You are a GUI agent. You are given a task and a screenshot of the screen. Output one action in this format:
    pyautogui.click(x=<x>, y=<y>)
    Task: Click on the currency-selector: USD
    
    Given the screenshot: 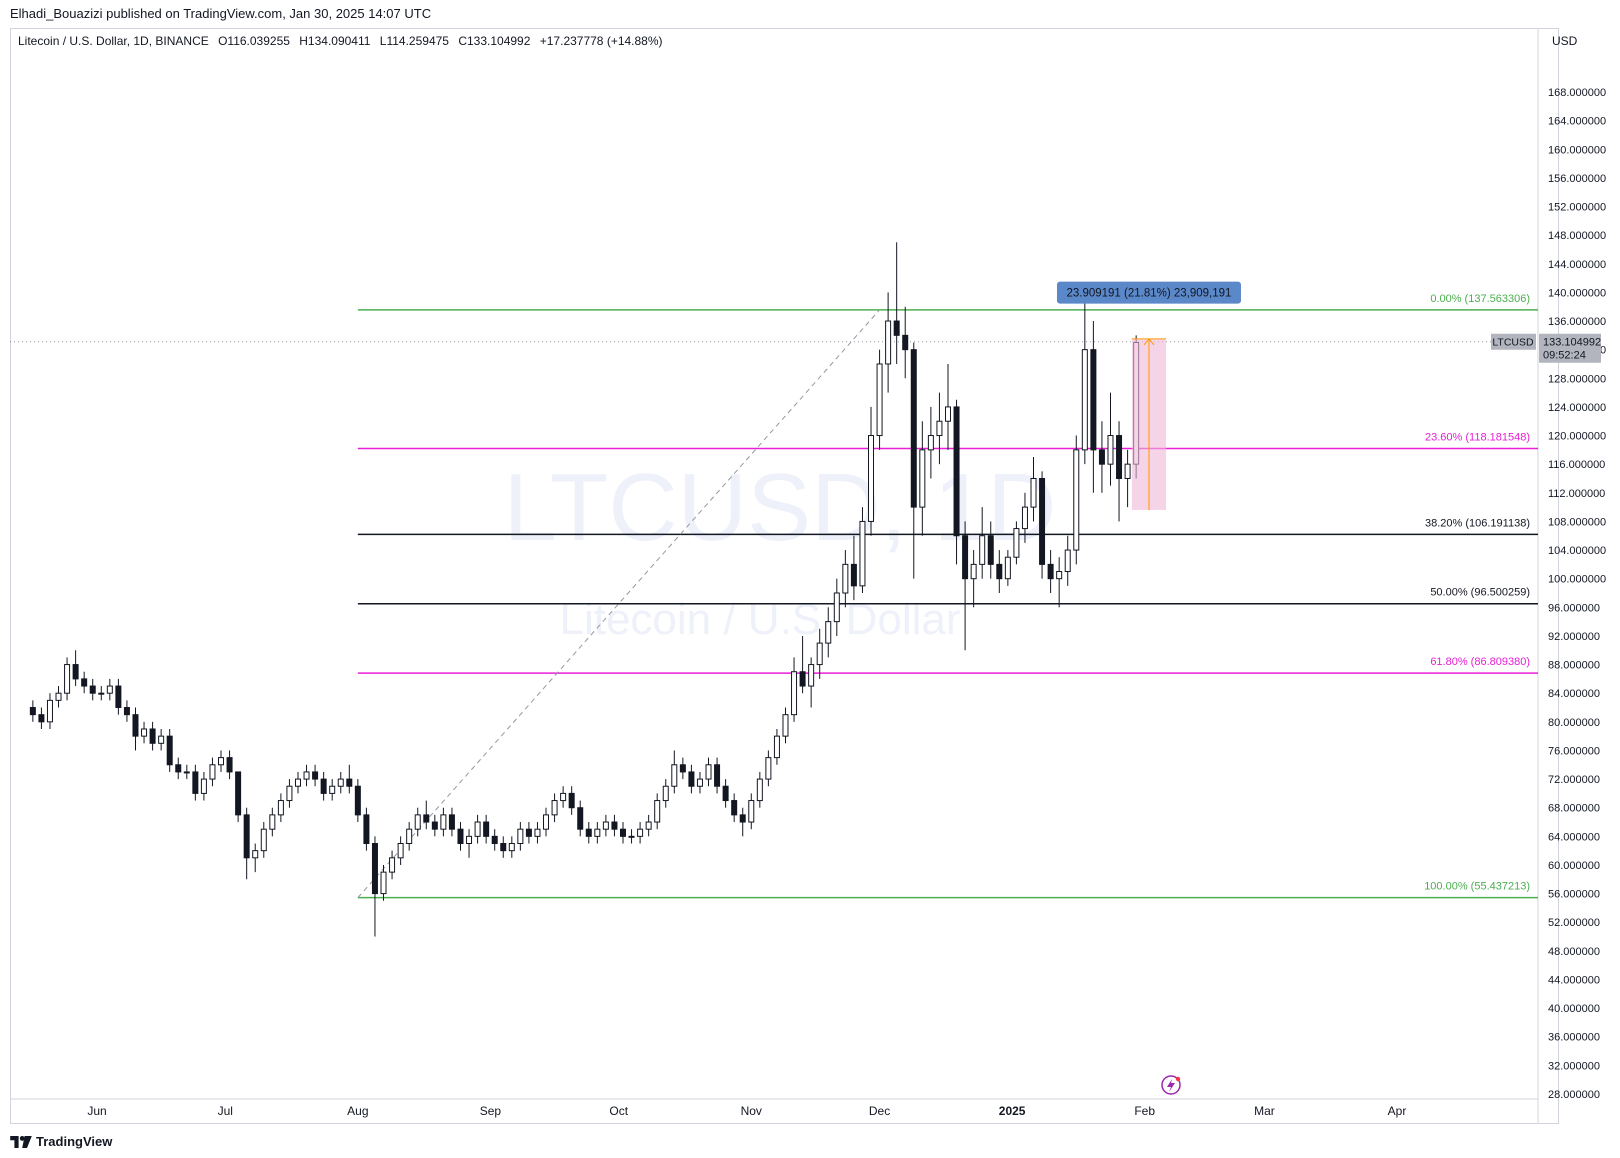 What is the action you would take?
    pyautogui.click(x=1565, y=41)
    